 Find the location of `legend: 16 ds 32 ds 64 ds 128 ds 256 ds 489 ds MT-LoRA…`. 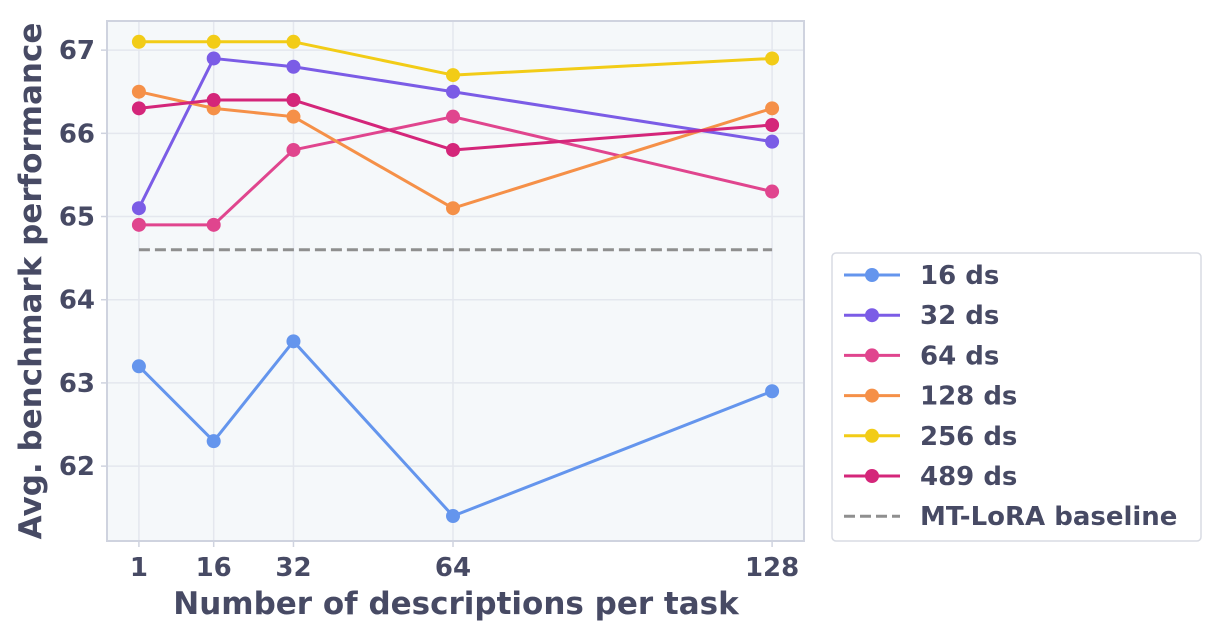

legend: 16 ds 32 ds 64 ds 128 ds 256 ds 489 ds MT-LoRA… is located at coordinates (1016, 397).